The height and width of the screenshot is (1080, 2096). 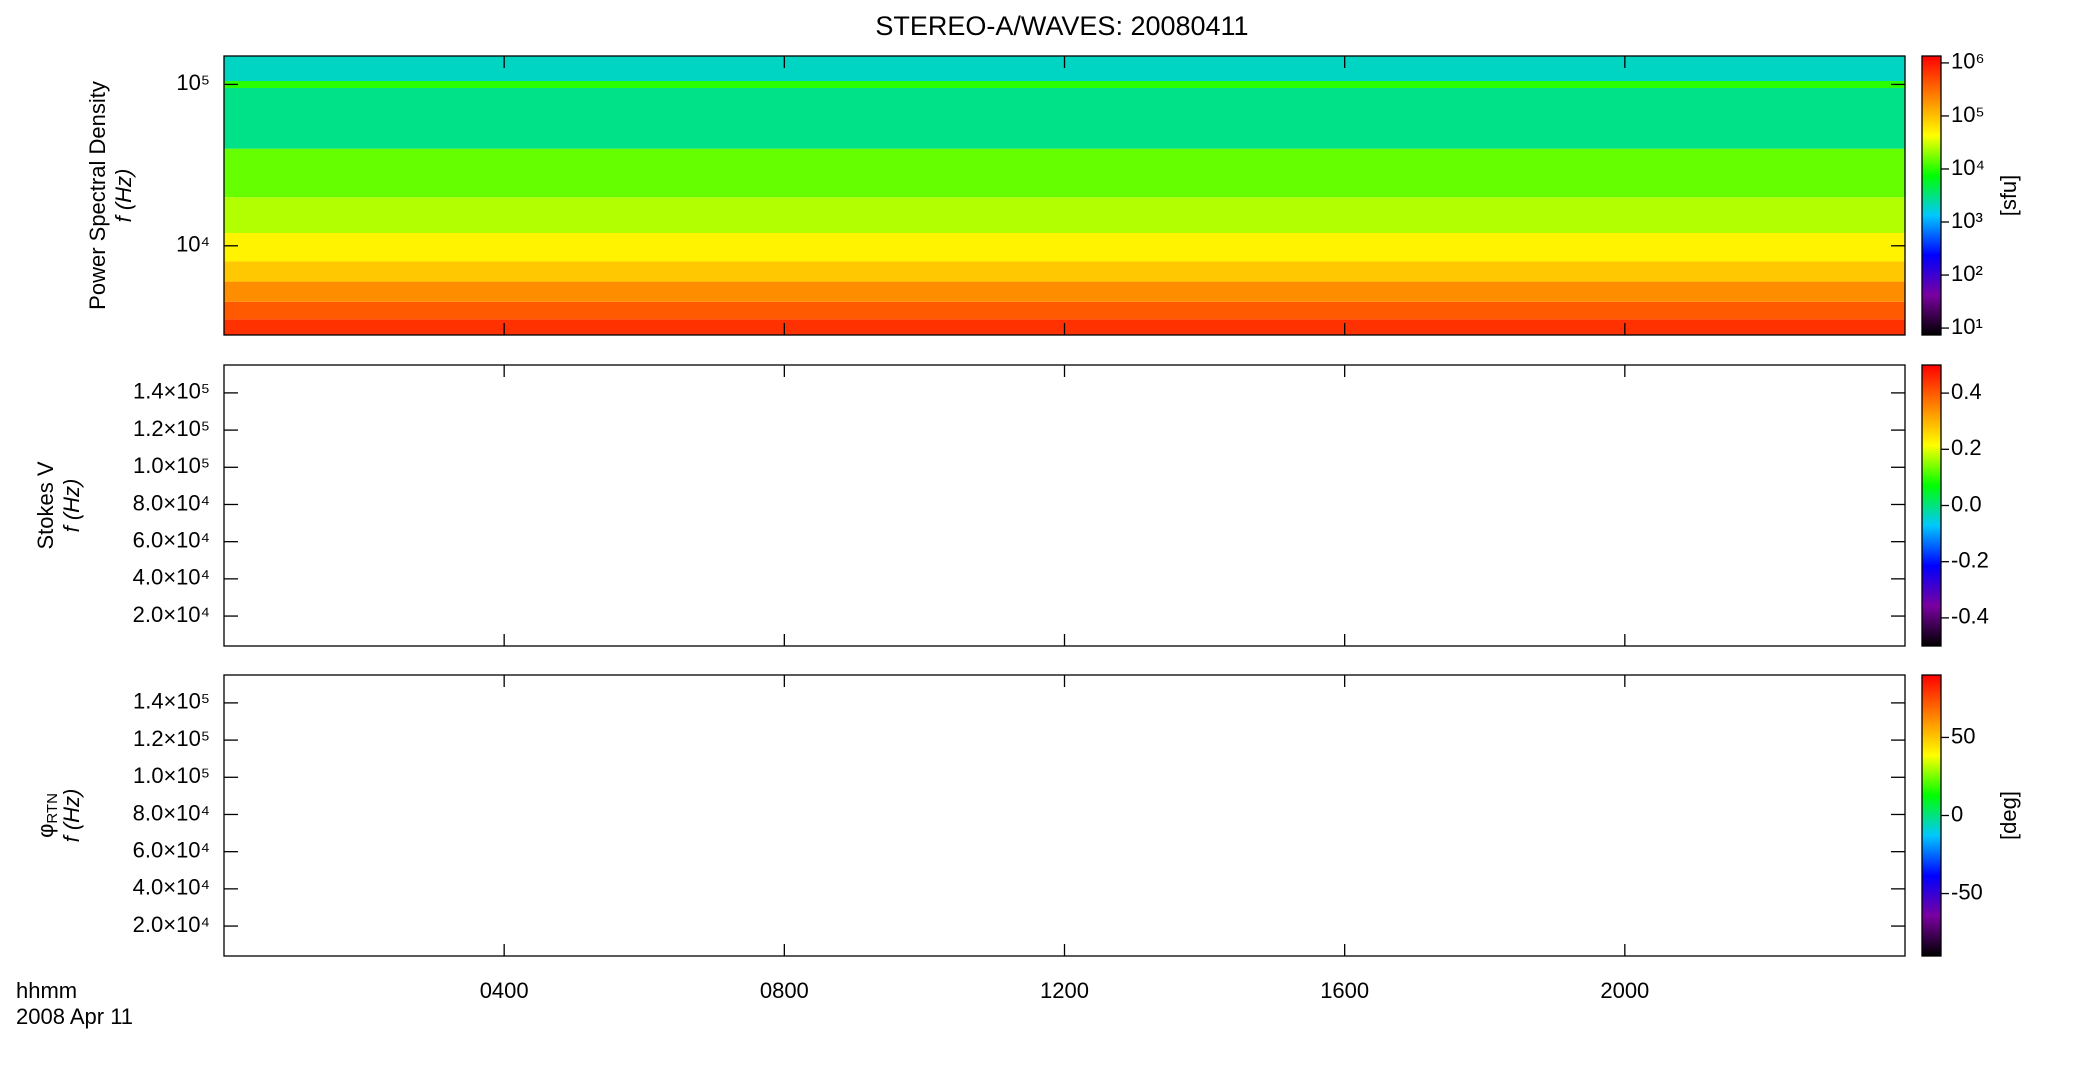 I want to click on colorbar-tick-label: 0.4, so click(x=1966, y=391).